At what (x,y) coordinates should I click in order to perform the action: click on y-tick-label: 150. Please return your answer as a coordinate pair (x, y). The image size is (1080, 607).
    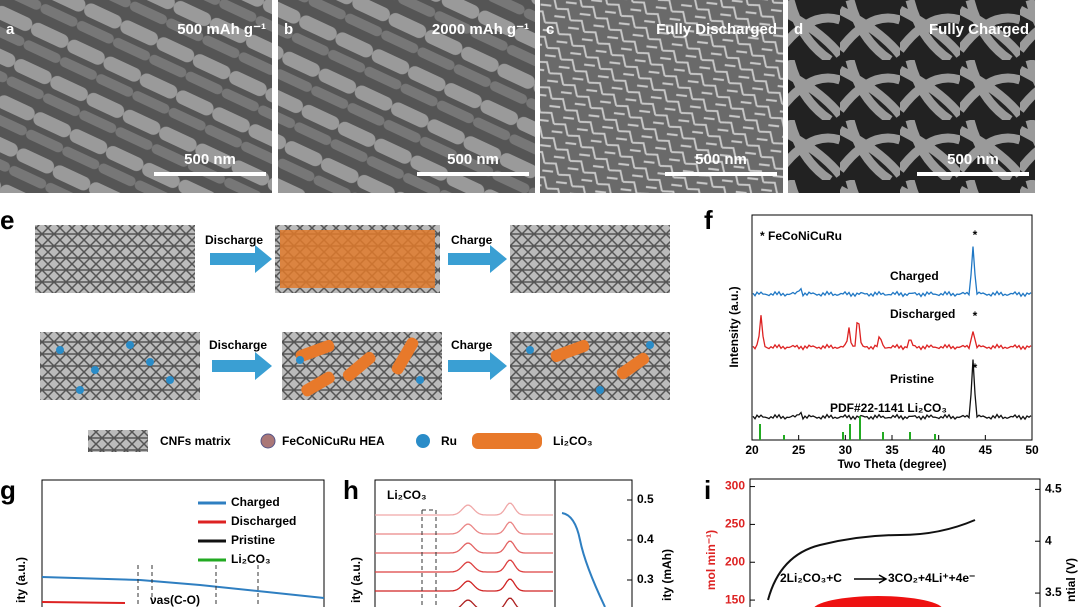
    Looking at the image, I should click on (735, 599).